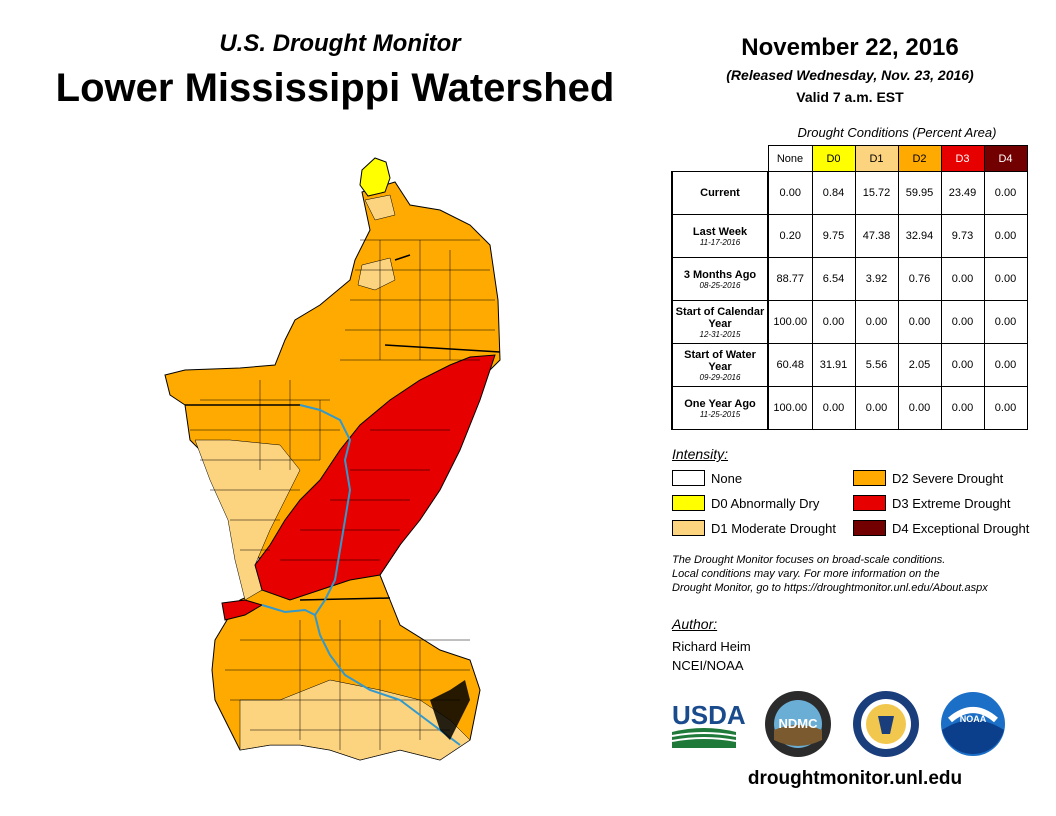  Describe the element at coordinates (951, 503) in the screenshot. I see `legend-label-d3: D3 Extreme Drought` at that location.